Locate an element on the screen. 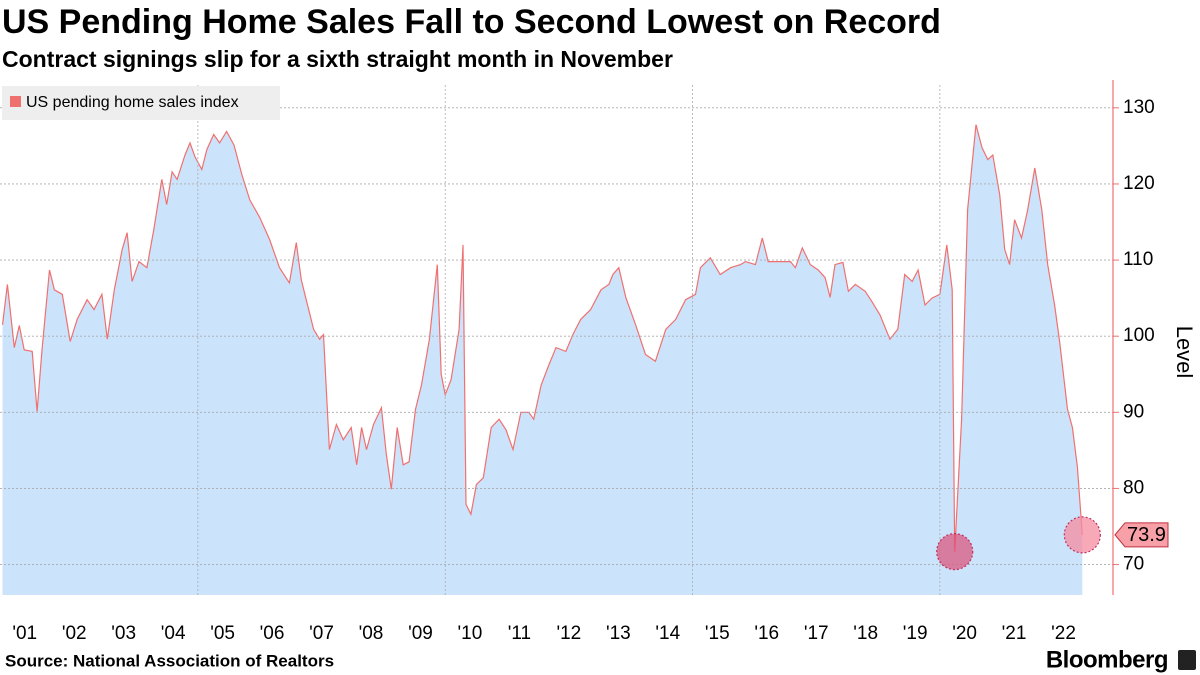  x-tick-label: '16 is located at coordinates (766, 633).